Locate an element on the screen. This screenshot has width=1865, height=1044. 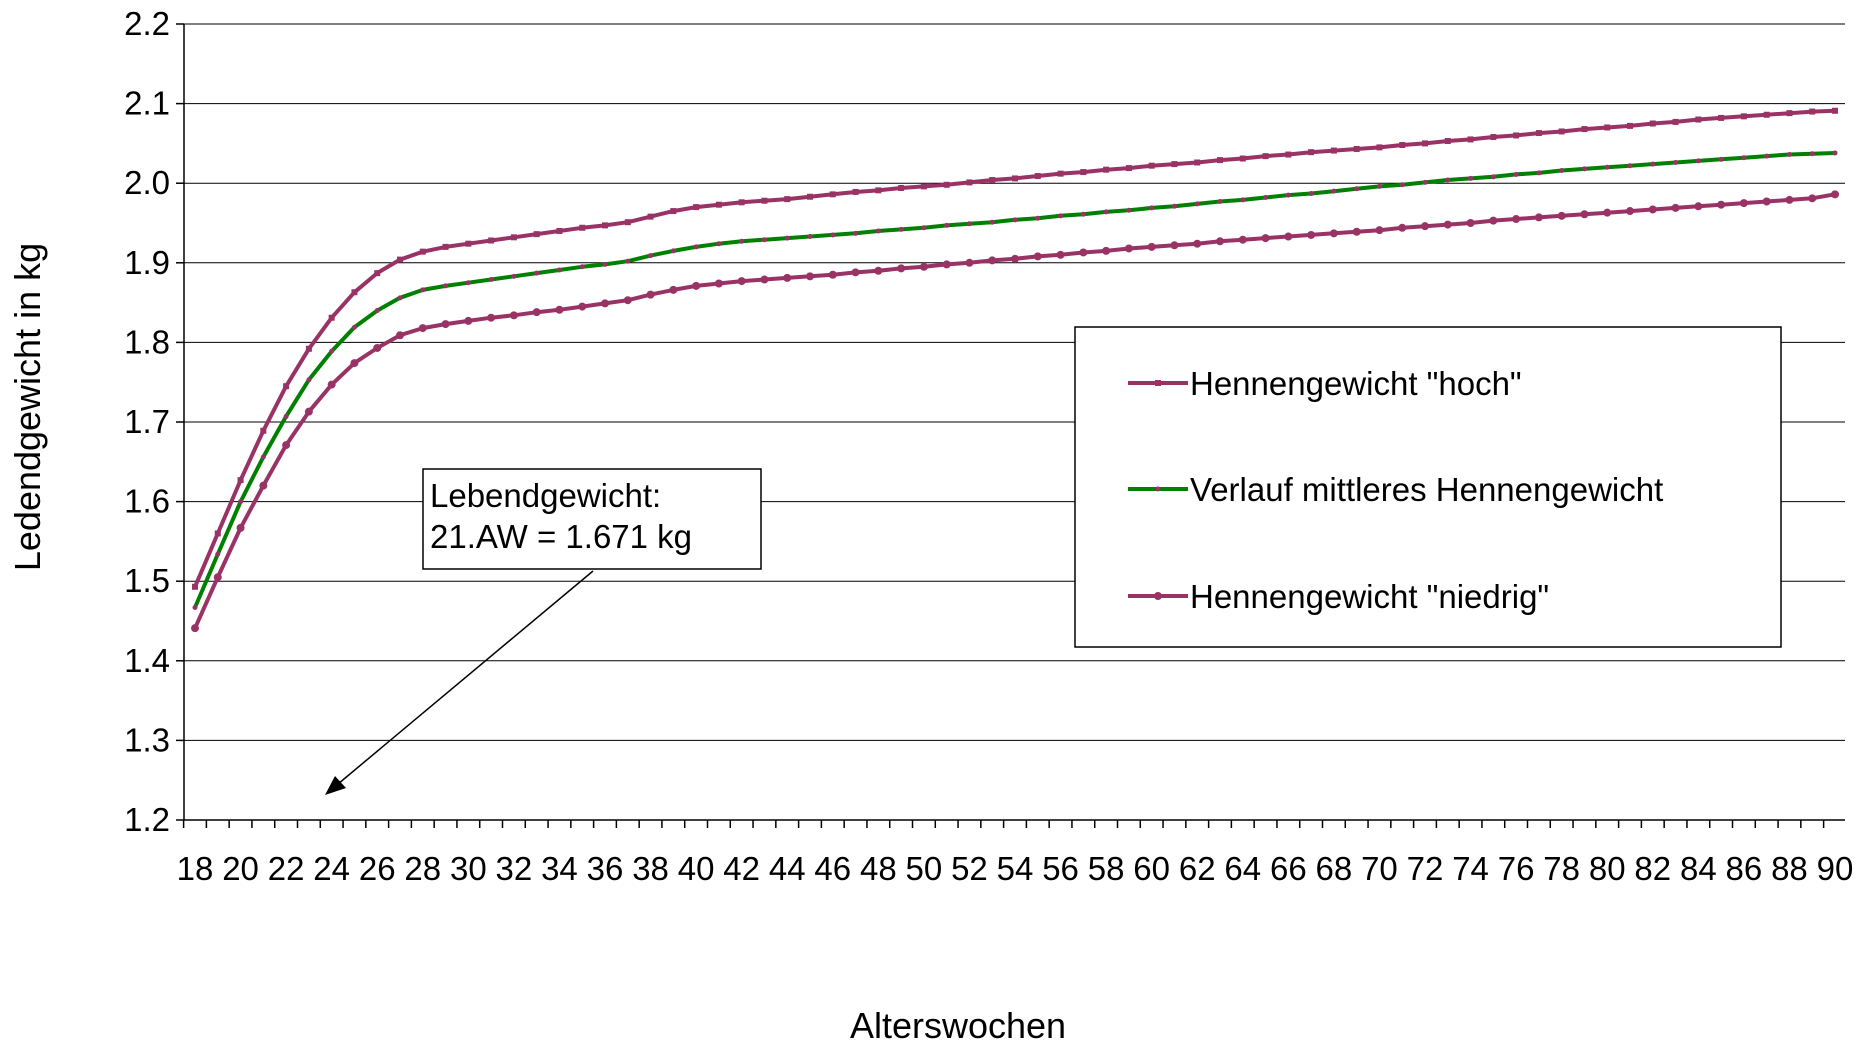
x-tick-label: 46 is located at coordinates (832, 868).